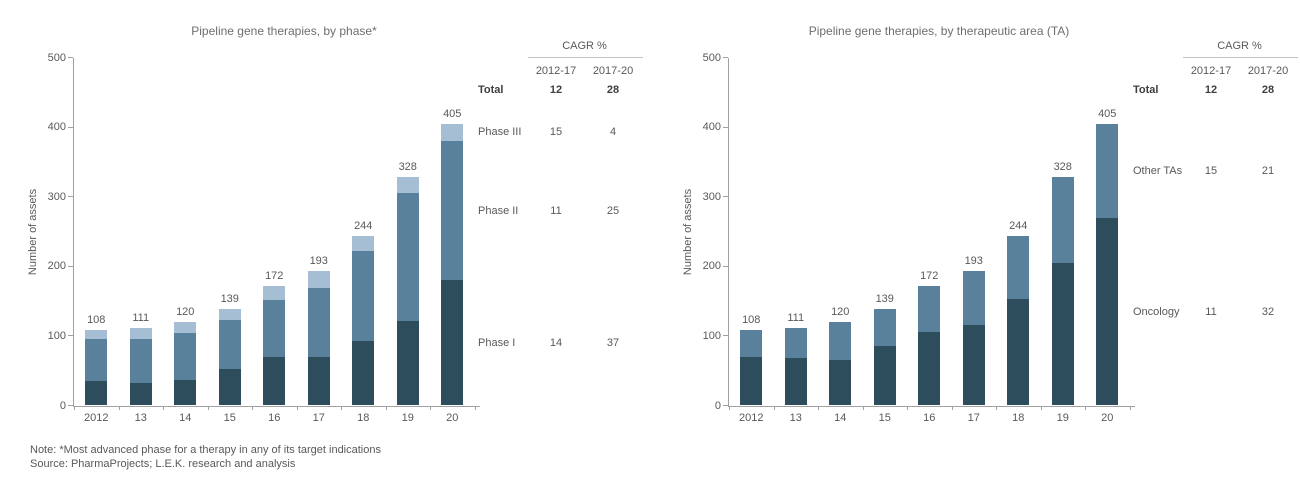 The height and width of the screenshot is (479, 1300). What do you see at coordinates (497, 342) in the screenshot?
I see `cagr-row-label: Phase I` at bounding box center [497, 342].